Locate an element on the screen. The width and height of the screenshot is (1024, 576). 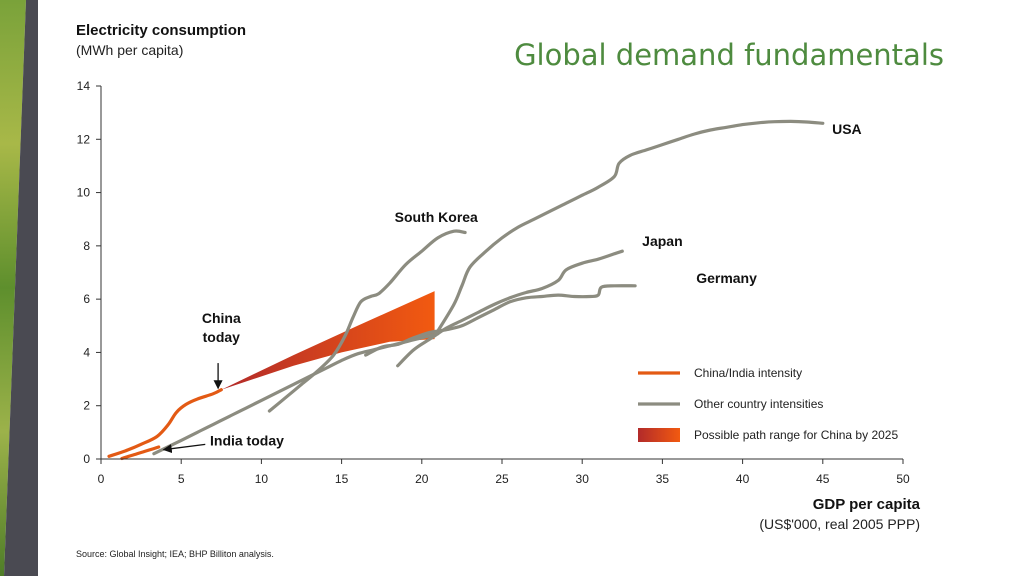
series-line-south-korea is located at coordinates (367, 321).